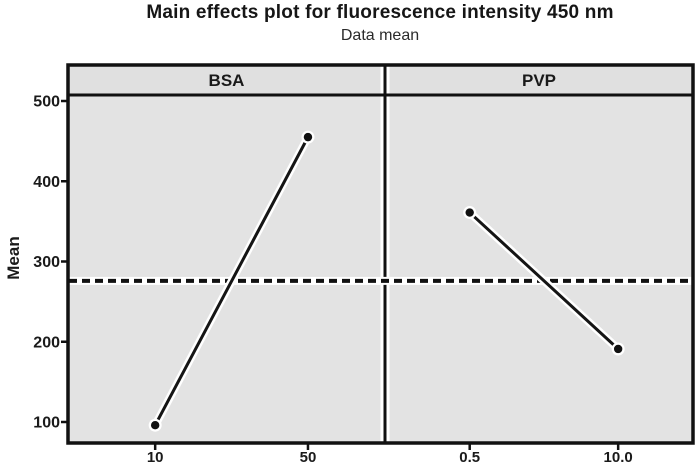 This screenshot has height=468, width=700. I want to click on y-axis-tick-label: 400, so click(46, 182).